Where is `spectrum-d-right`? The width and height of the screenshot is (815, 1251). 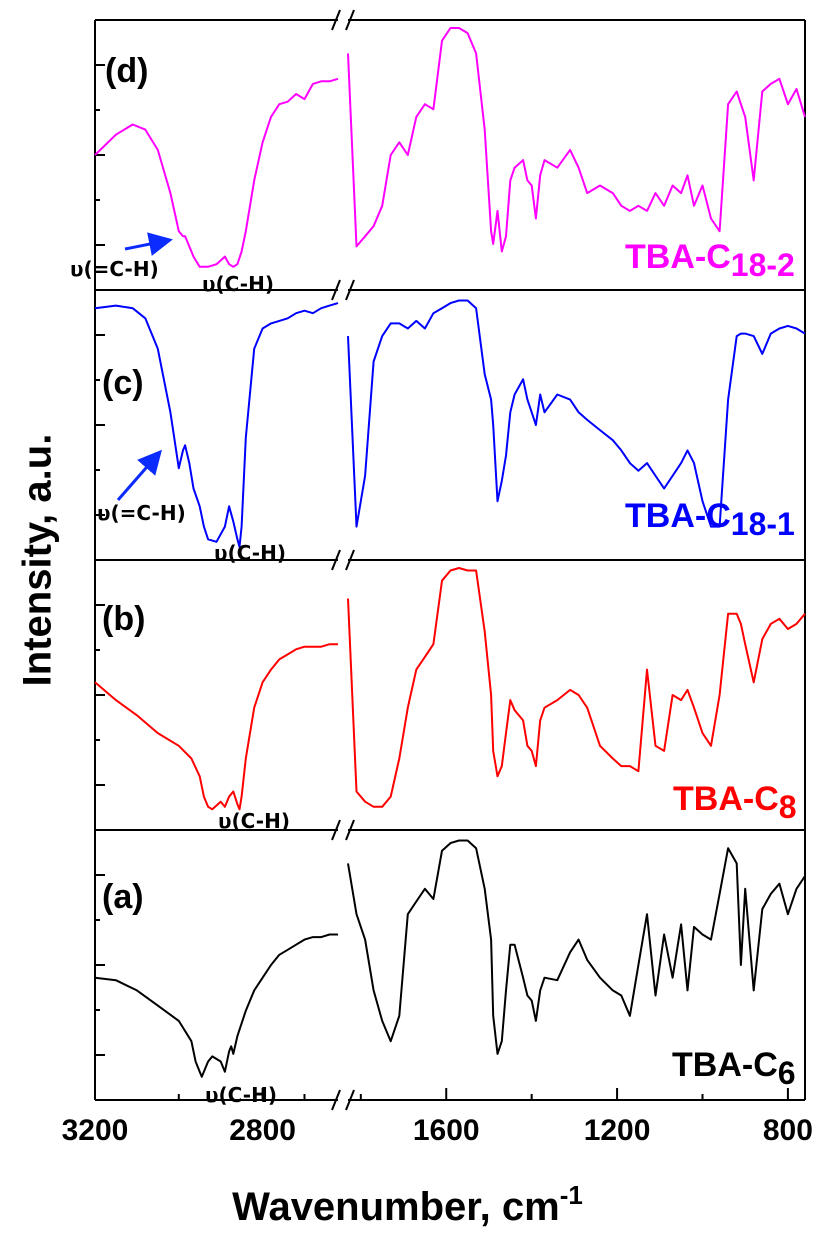 spectrum-d-right is located at coordinates (576, 140).